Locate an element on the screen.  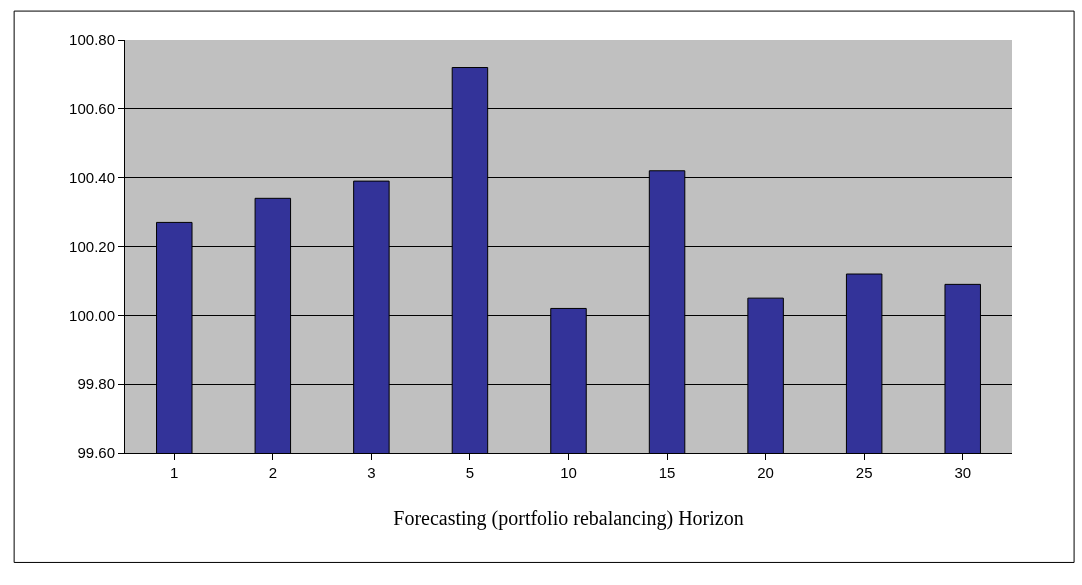
x-tick-label: 25 is located at coordinates (864, 472).